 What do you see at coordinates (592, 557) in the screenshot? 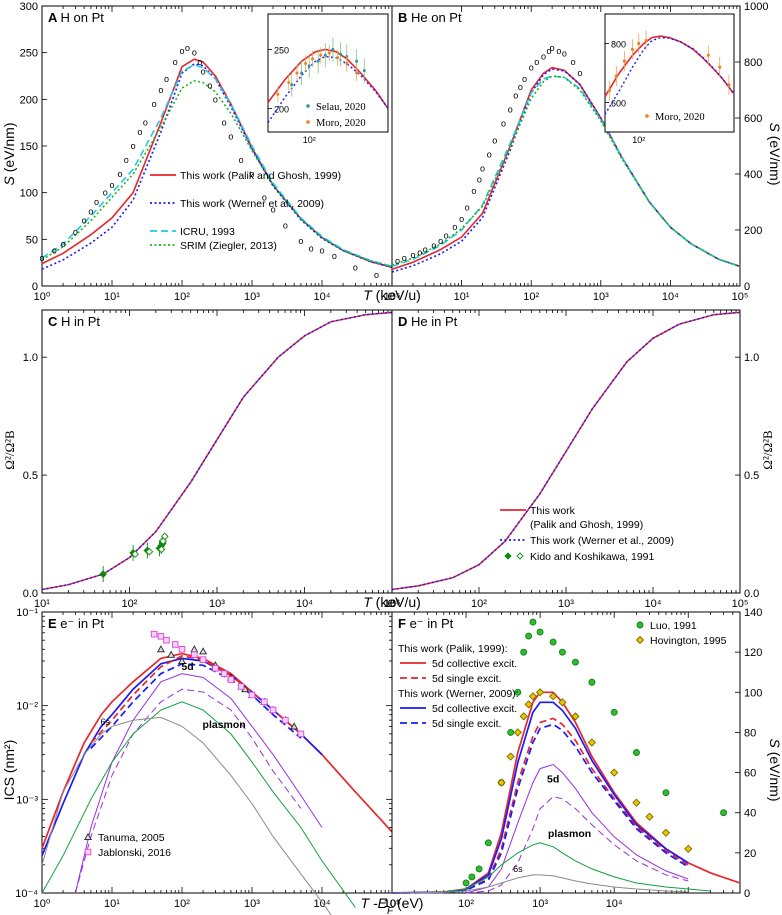
I see `legend-label: Kido and Koshikawa, 1991` at bounding box center [592, 557].